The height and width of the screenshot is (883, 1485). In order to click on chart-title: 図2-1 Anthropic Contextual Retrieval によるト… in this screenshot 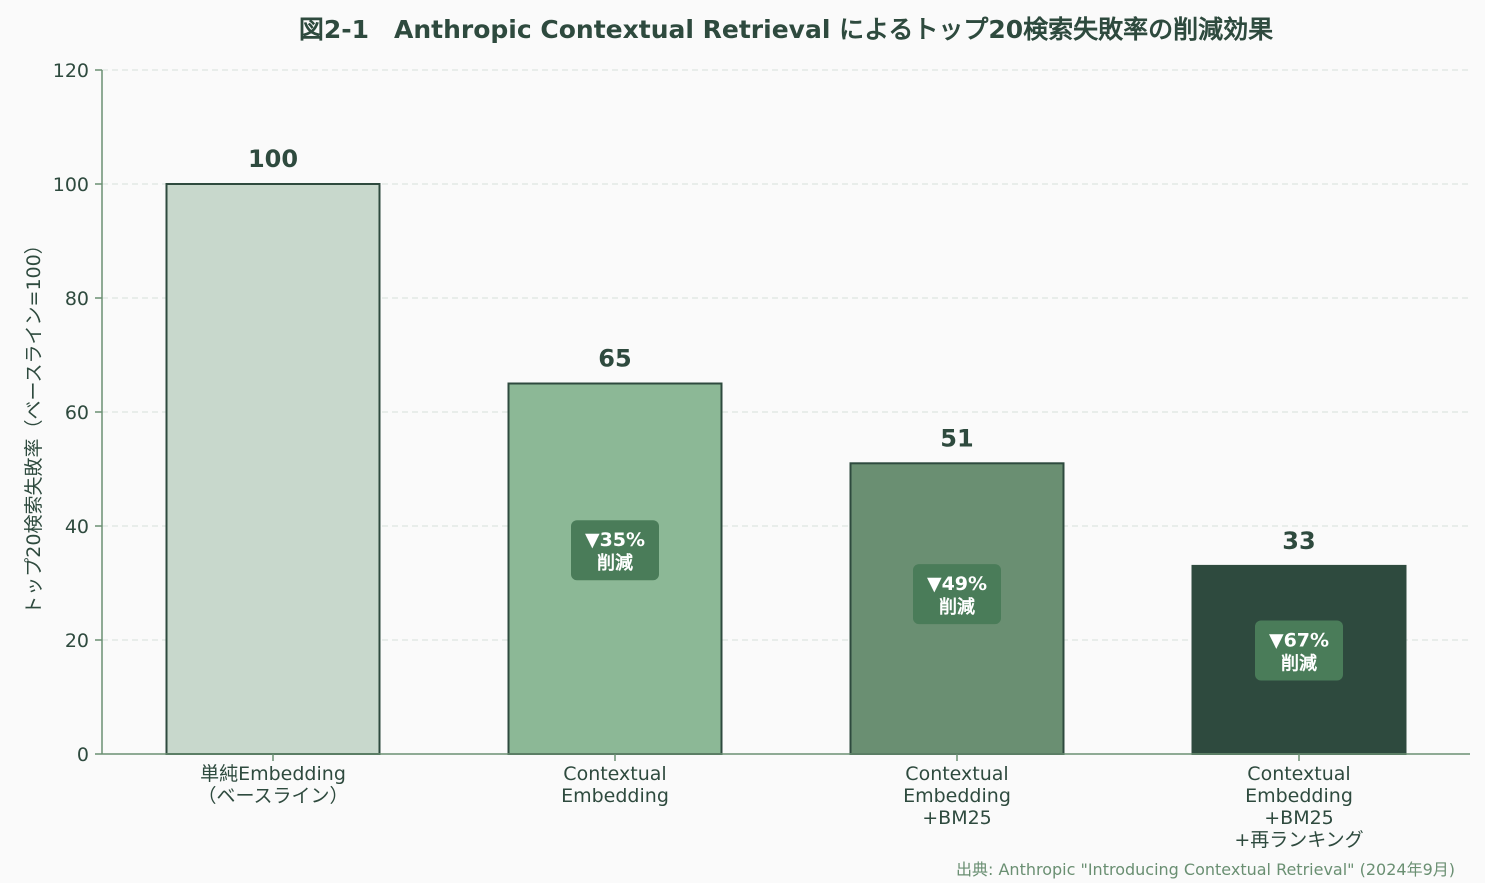, I will do `click(786, 29)`.